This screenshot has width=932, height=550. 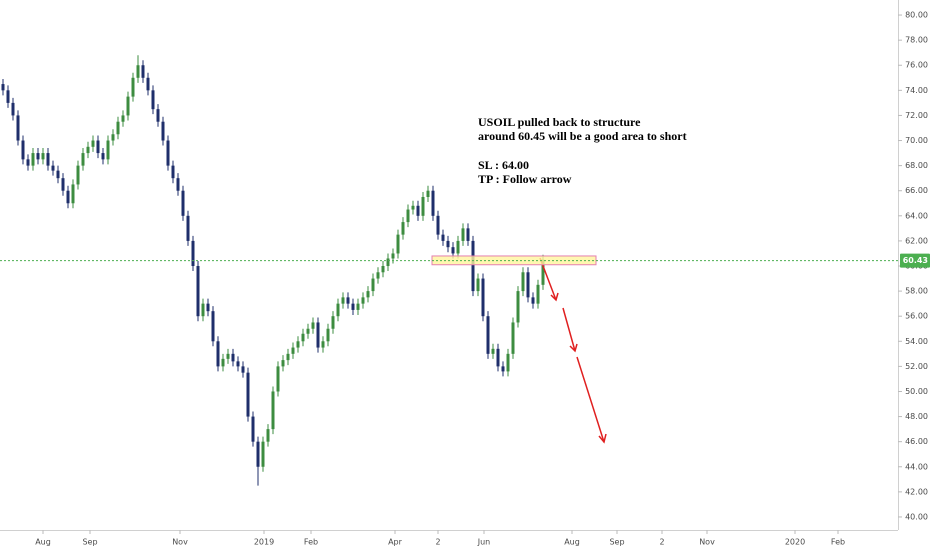 What do you see at coordinates (916, 90) in the screenshot?
I see `y-tick-label: 74.00` at bounding box center [916, 90].